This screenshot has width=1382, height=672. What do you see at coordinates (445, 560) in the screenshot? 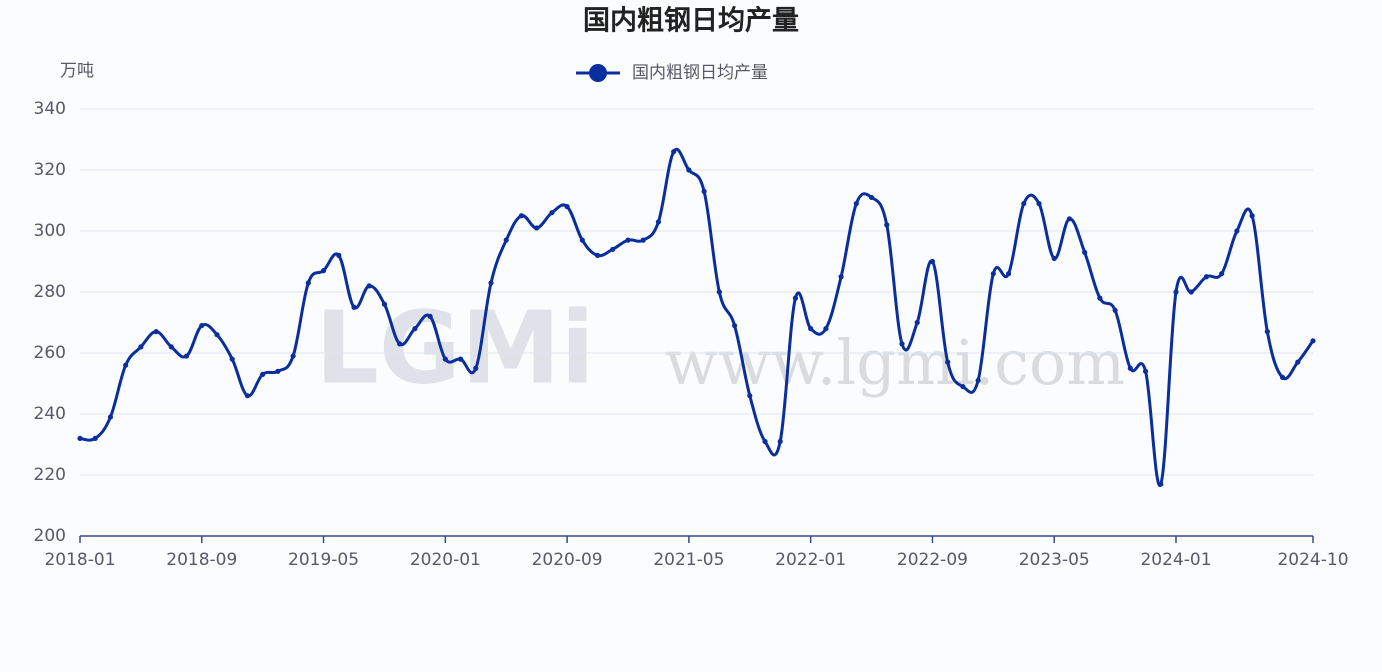
I see `x-tick-label: 2020-01` at bounding box center [445, 560].